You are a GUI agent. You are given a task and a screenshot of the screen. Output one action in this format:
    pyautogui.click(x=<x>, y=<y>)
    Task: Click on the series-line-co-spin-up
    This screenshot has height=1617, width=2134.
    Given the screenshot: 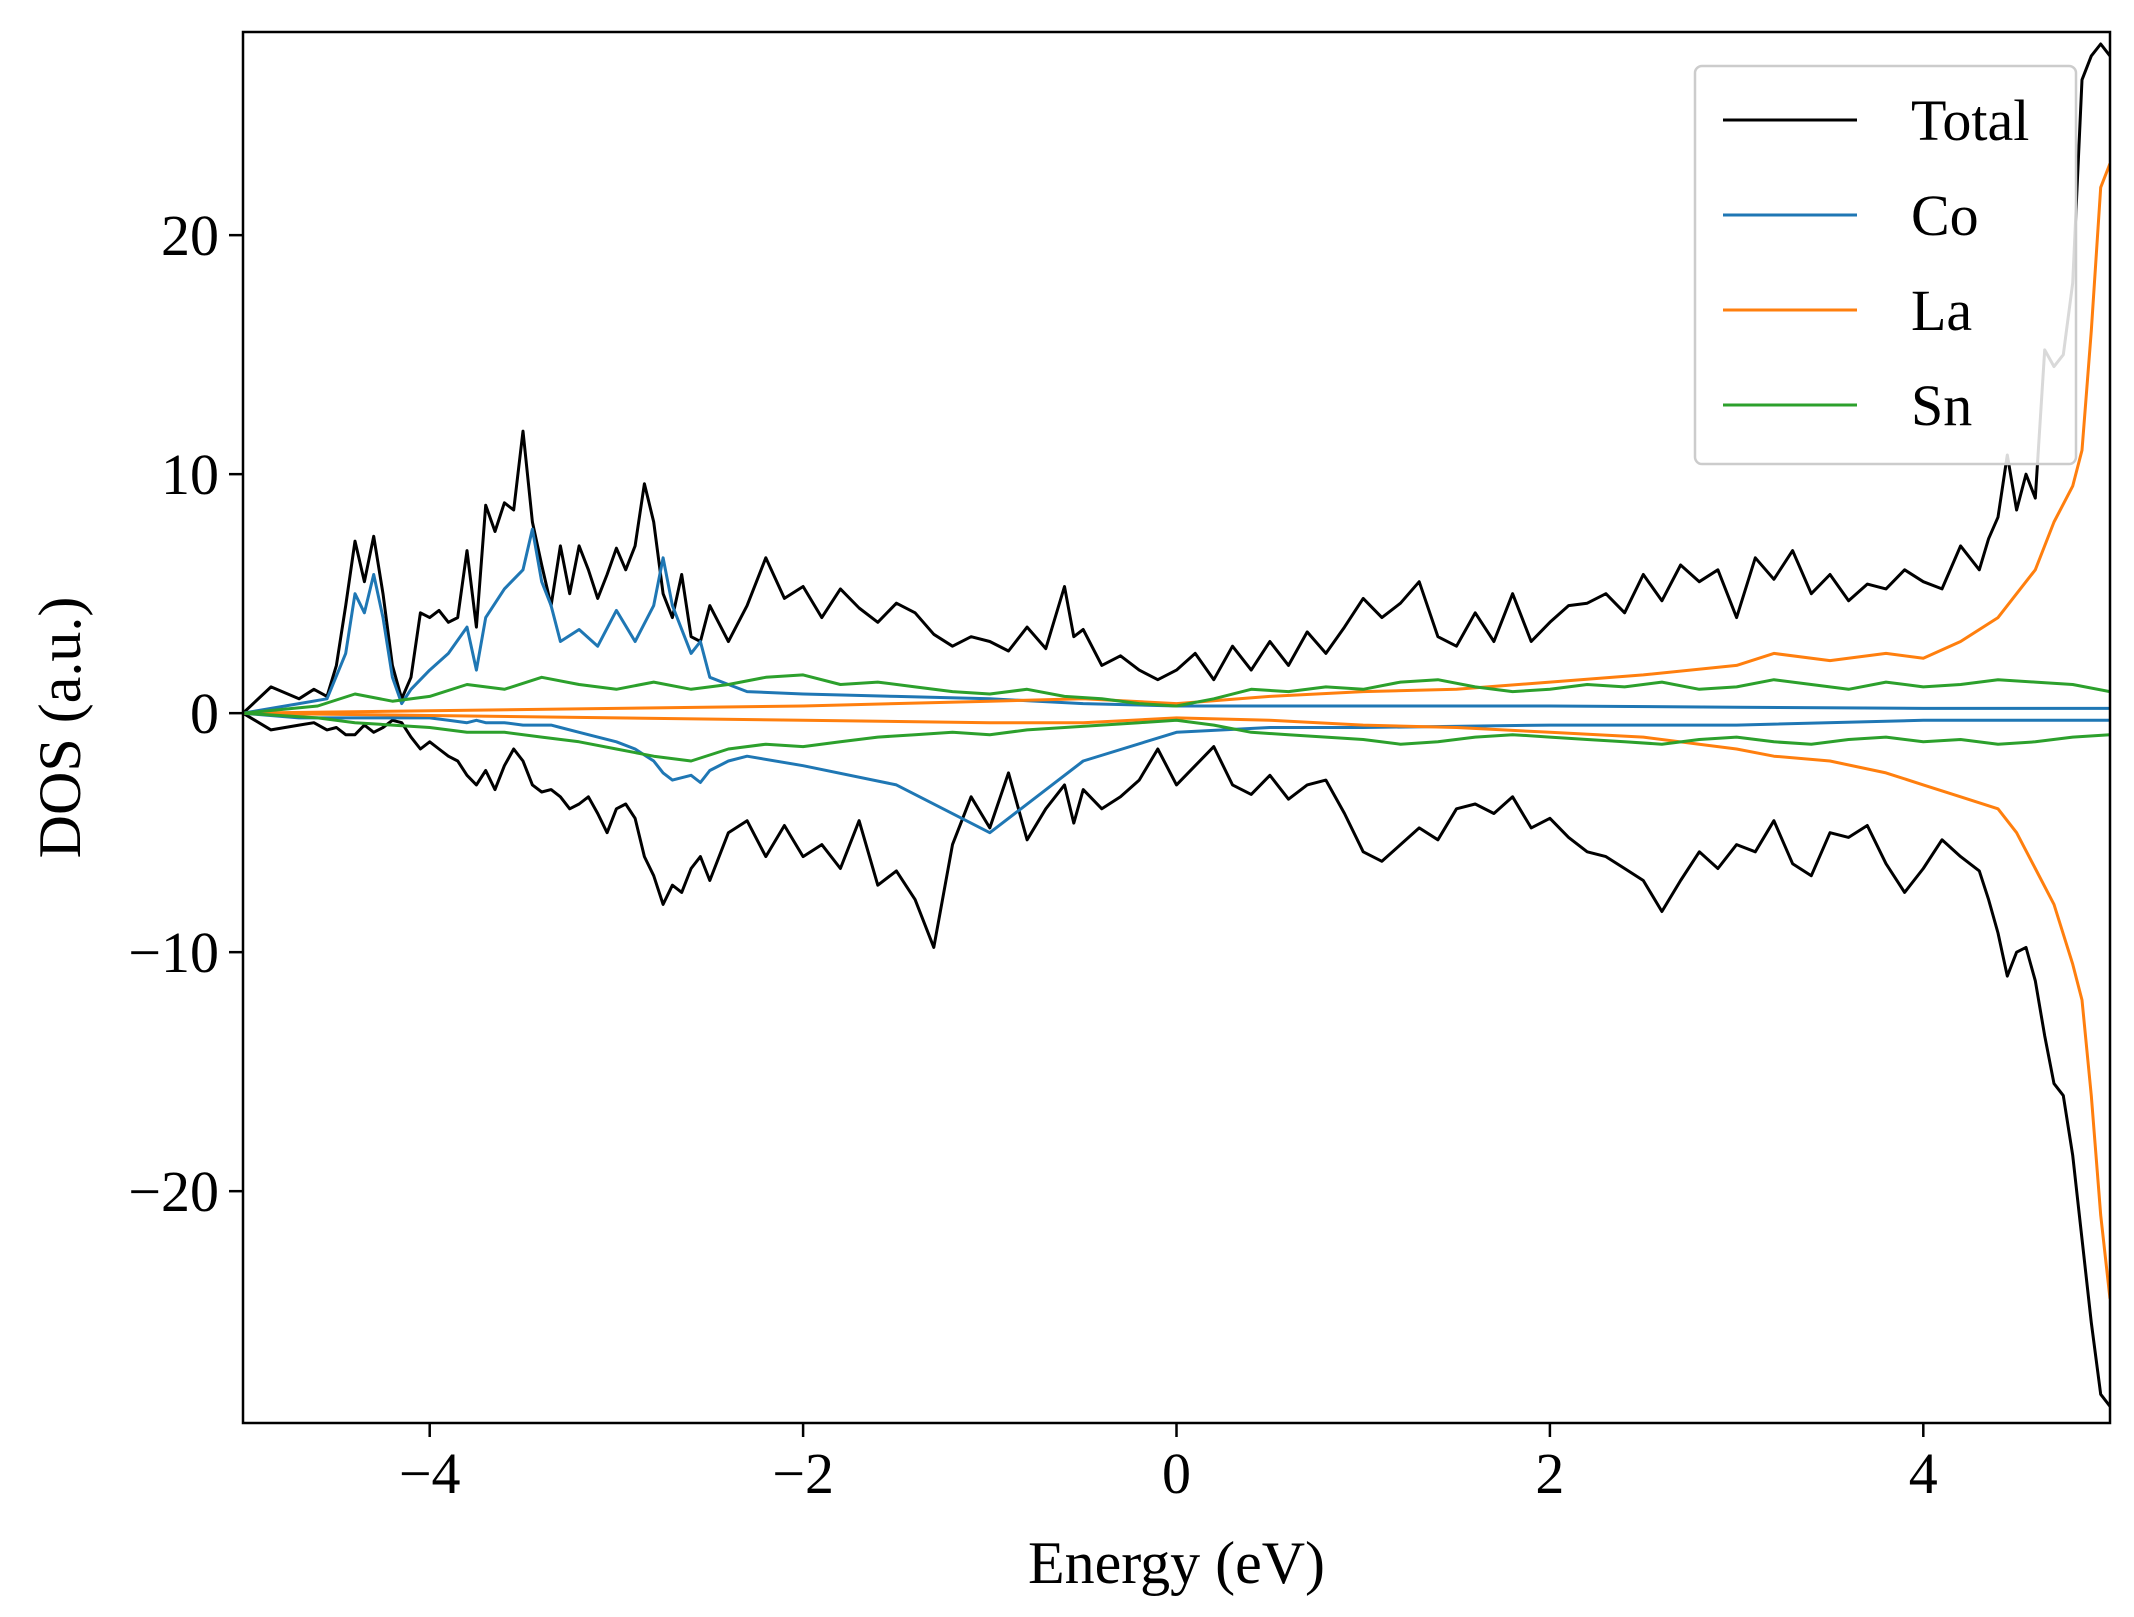 What is the action you would take?
    pyautogui.click(x=1176, y=621)
    